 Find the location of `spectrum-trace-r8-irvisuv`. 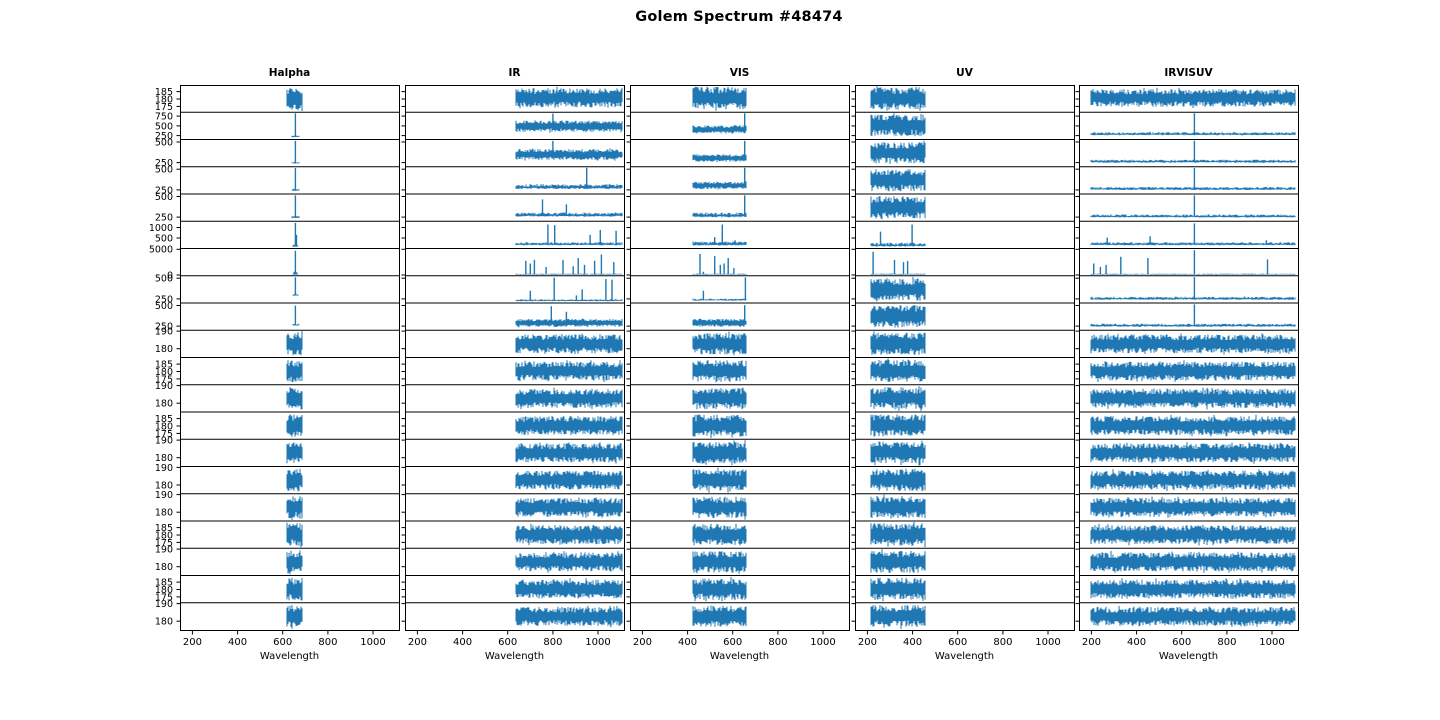

spectrum-trace-r8-irvisuv is located at coordinates (1193, 298).